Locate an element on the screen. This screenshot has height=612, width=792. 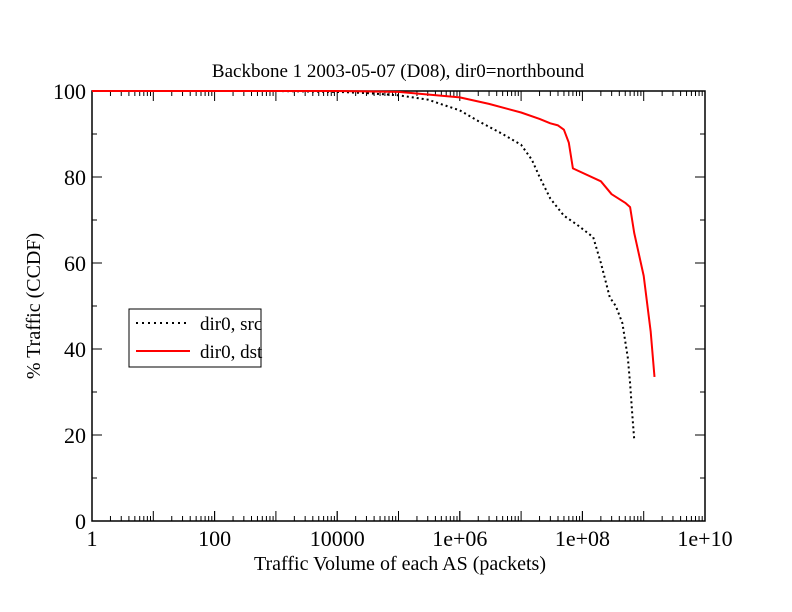
legend: dir0, src dir0, dst is located at coordinates (195, 338).